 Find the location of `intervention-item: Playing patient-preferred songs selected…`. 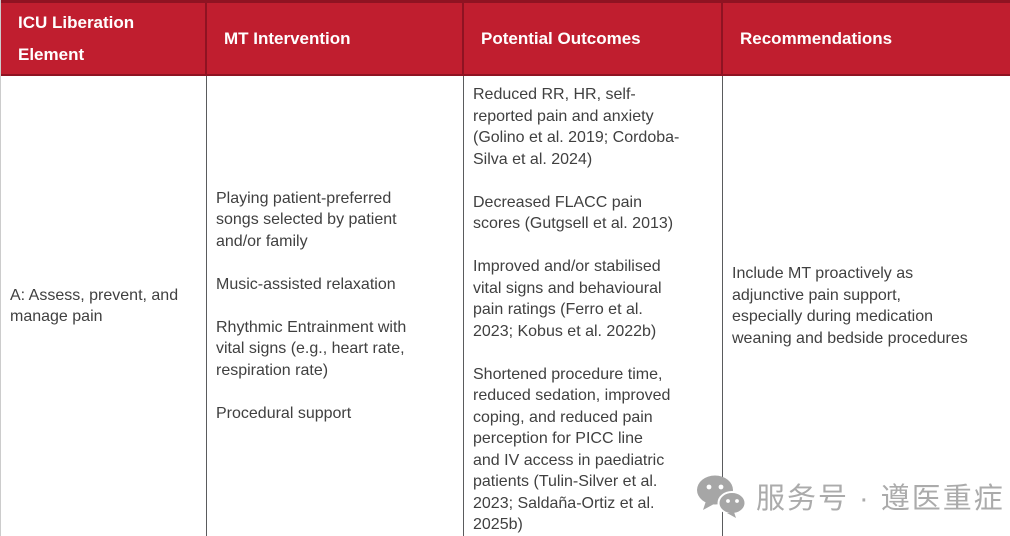

intervention-item: Playing patient-preferred songs selected… is located at coordinates (306, 219).